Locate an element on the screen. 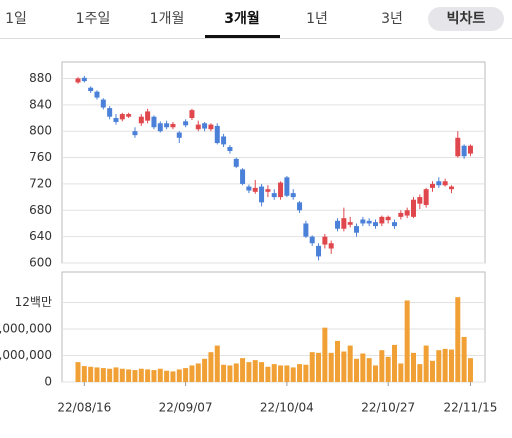 The height and width of the screenshot is (438, 512). tab: 1년 is located at coordinates (317, 19).